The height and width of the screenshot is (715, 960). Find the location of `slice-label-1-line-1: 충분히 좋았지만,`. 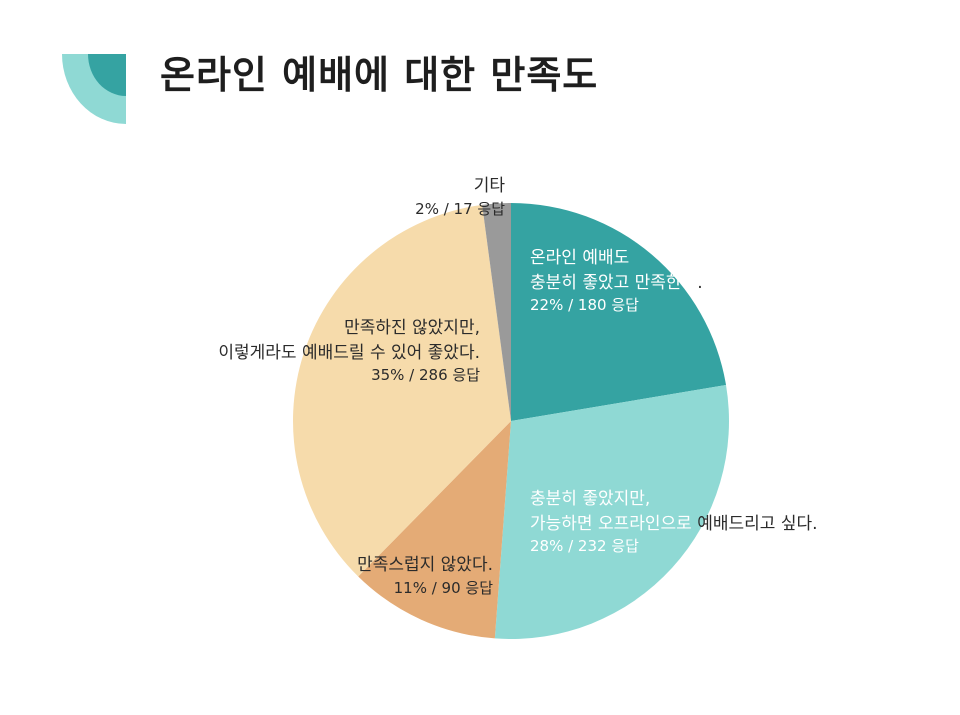

slice-label-1-line-1: 충분히 좋았지만, is located at coordinates (590, 499).